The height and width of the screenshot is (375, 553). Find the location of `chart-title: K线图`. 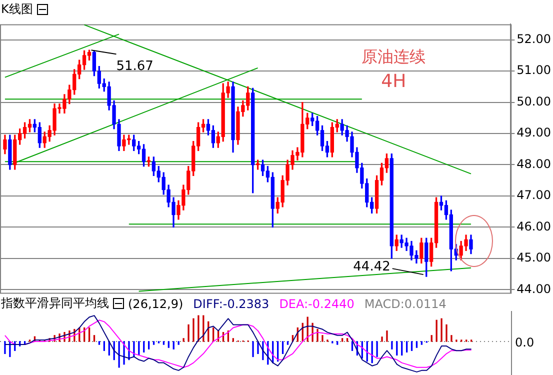

chart-title: K线图 is located at coordinates (17, 9).